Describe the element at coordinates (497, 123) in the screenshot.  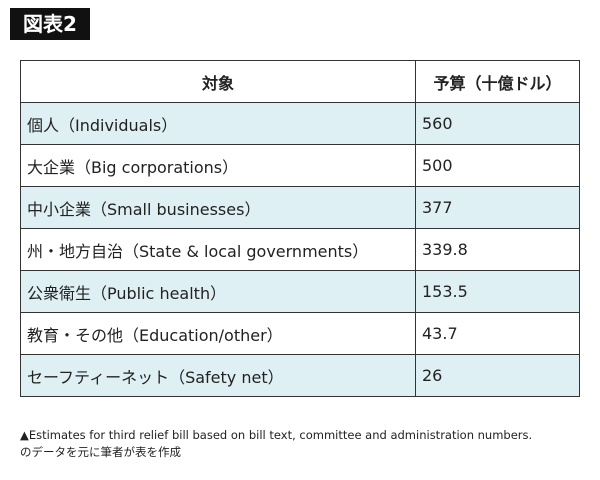
I see `value-cell: 560` at that location.